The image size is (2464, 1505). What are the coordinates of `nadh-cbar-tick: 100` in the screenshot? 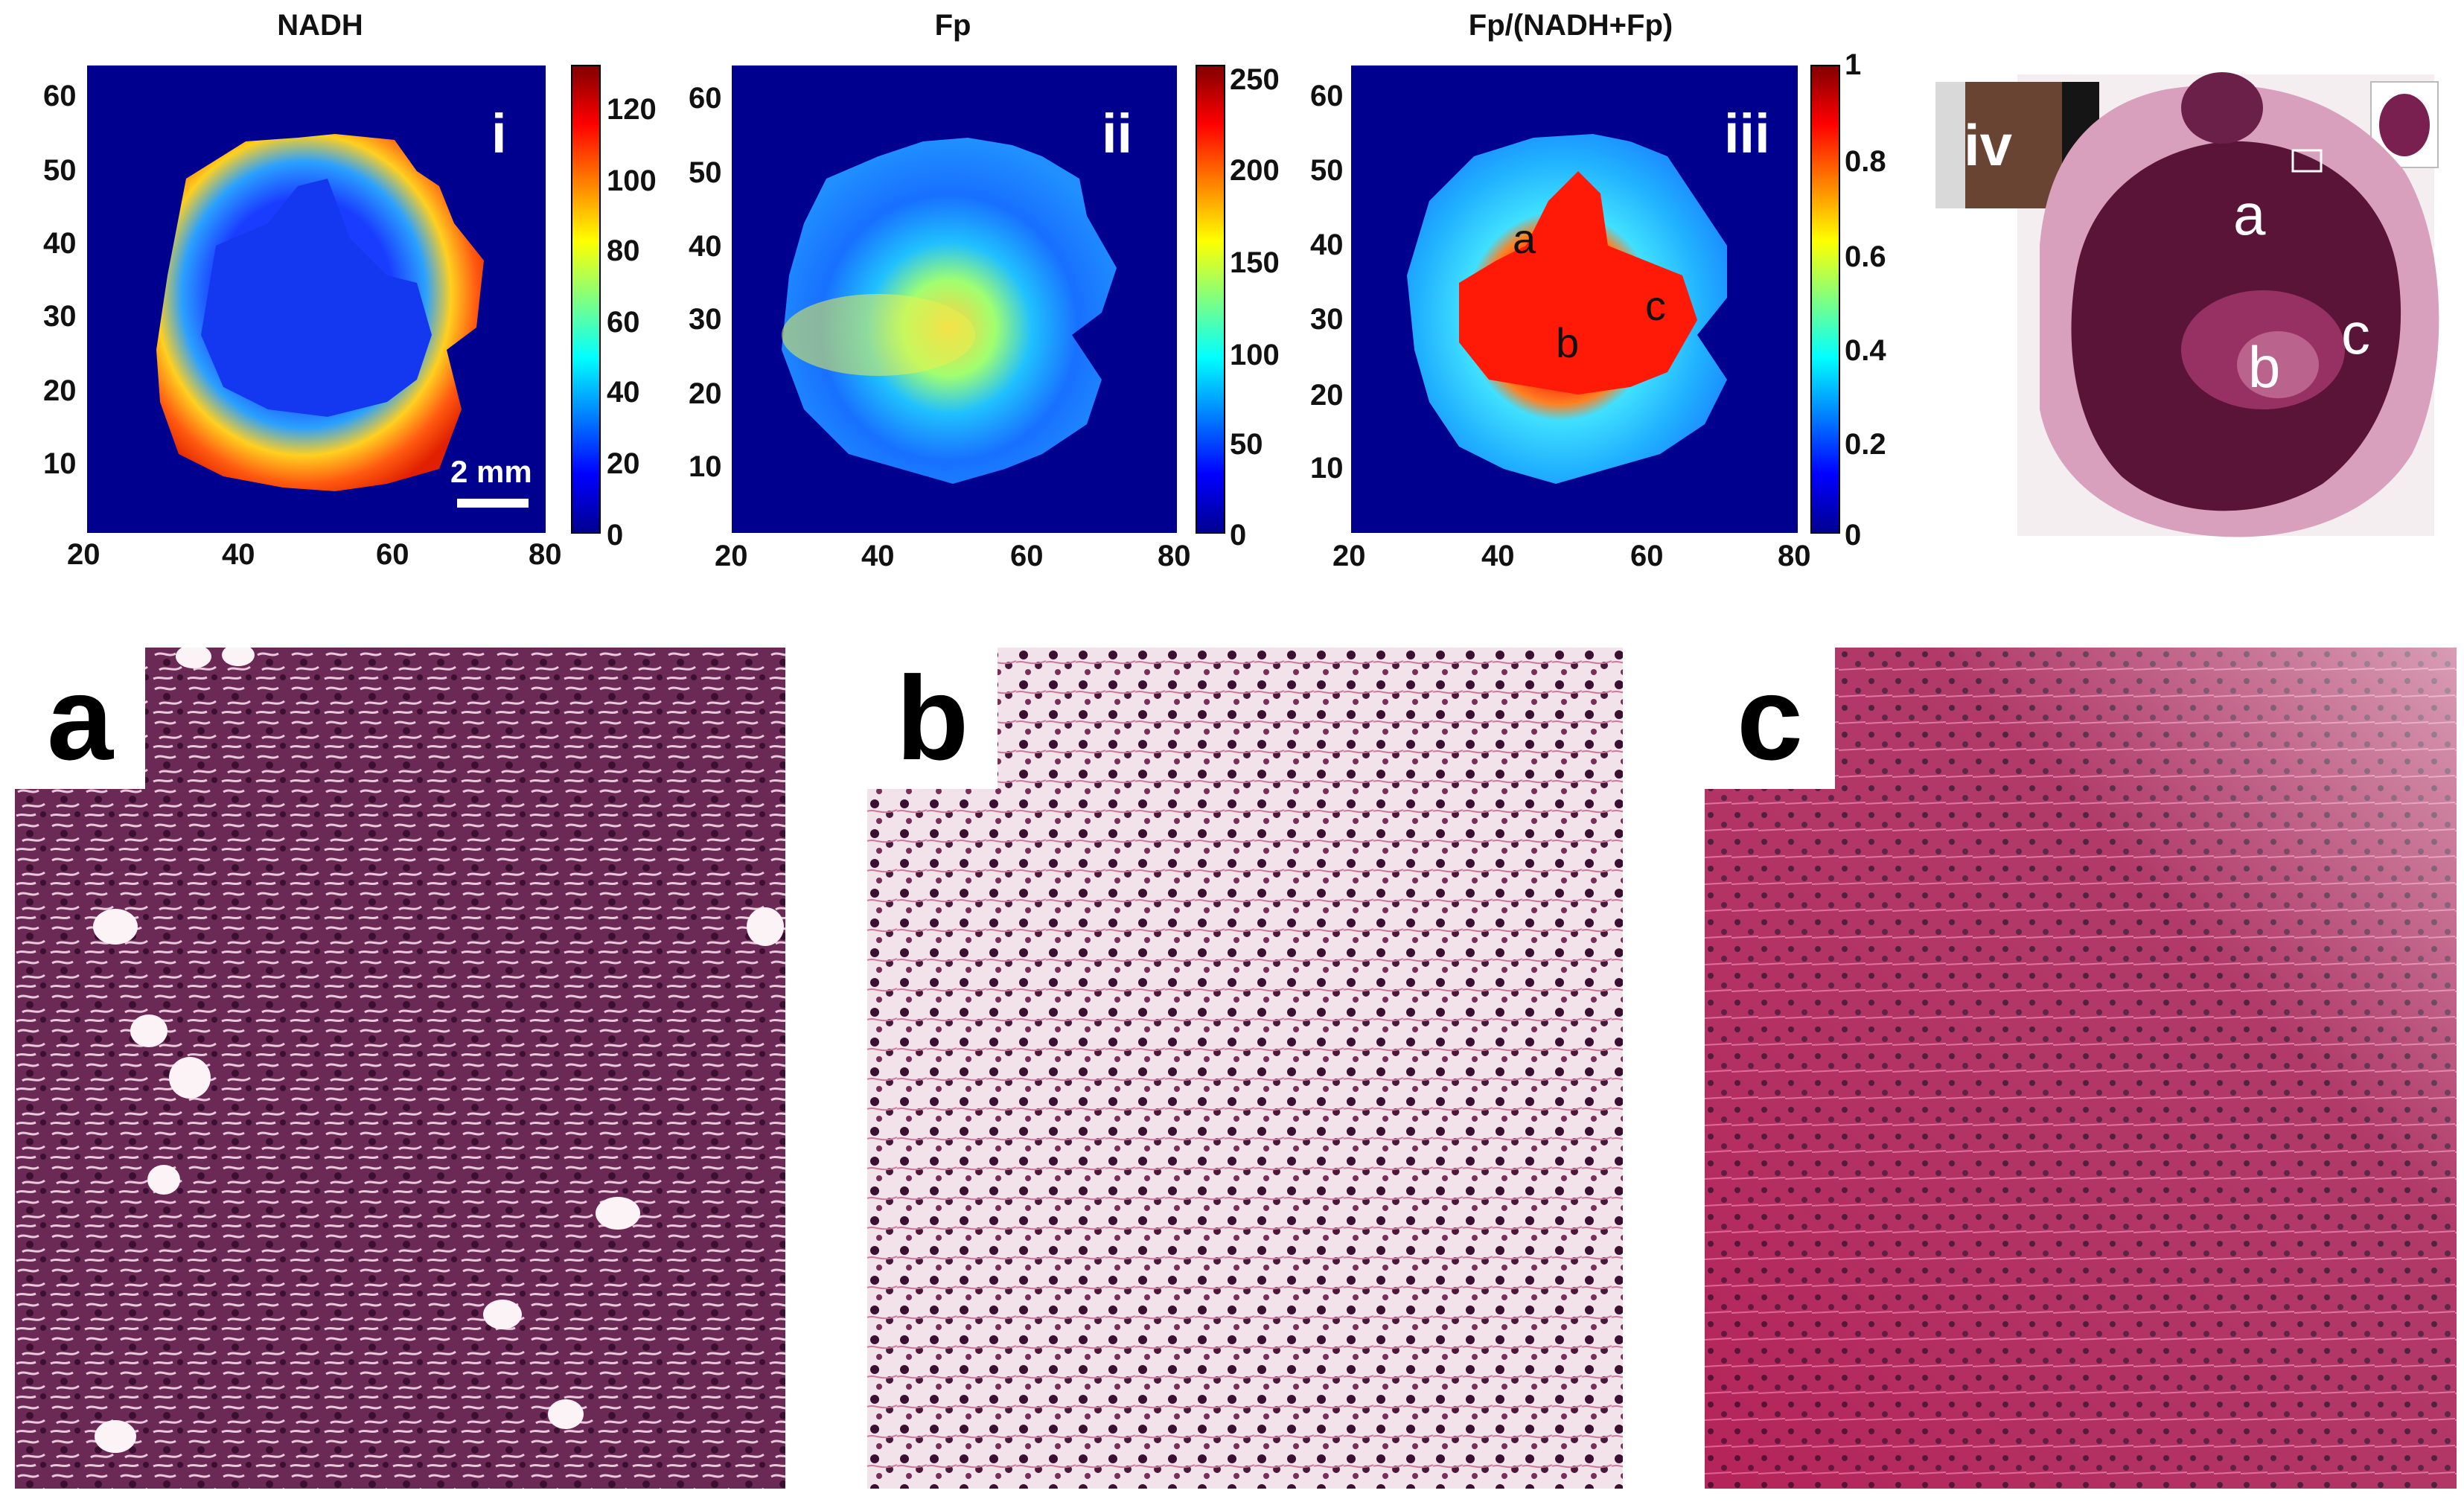 It's located at (632, 180).